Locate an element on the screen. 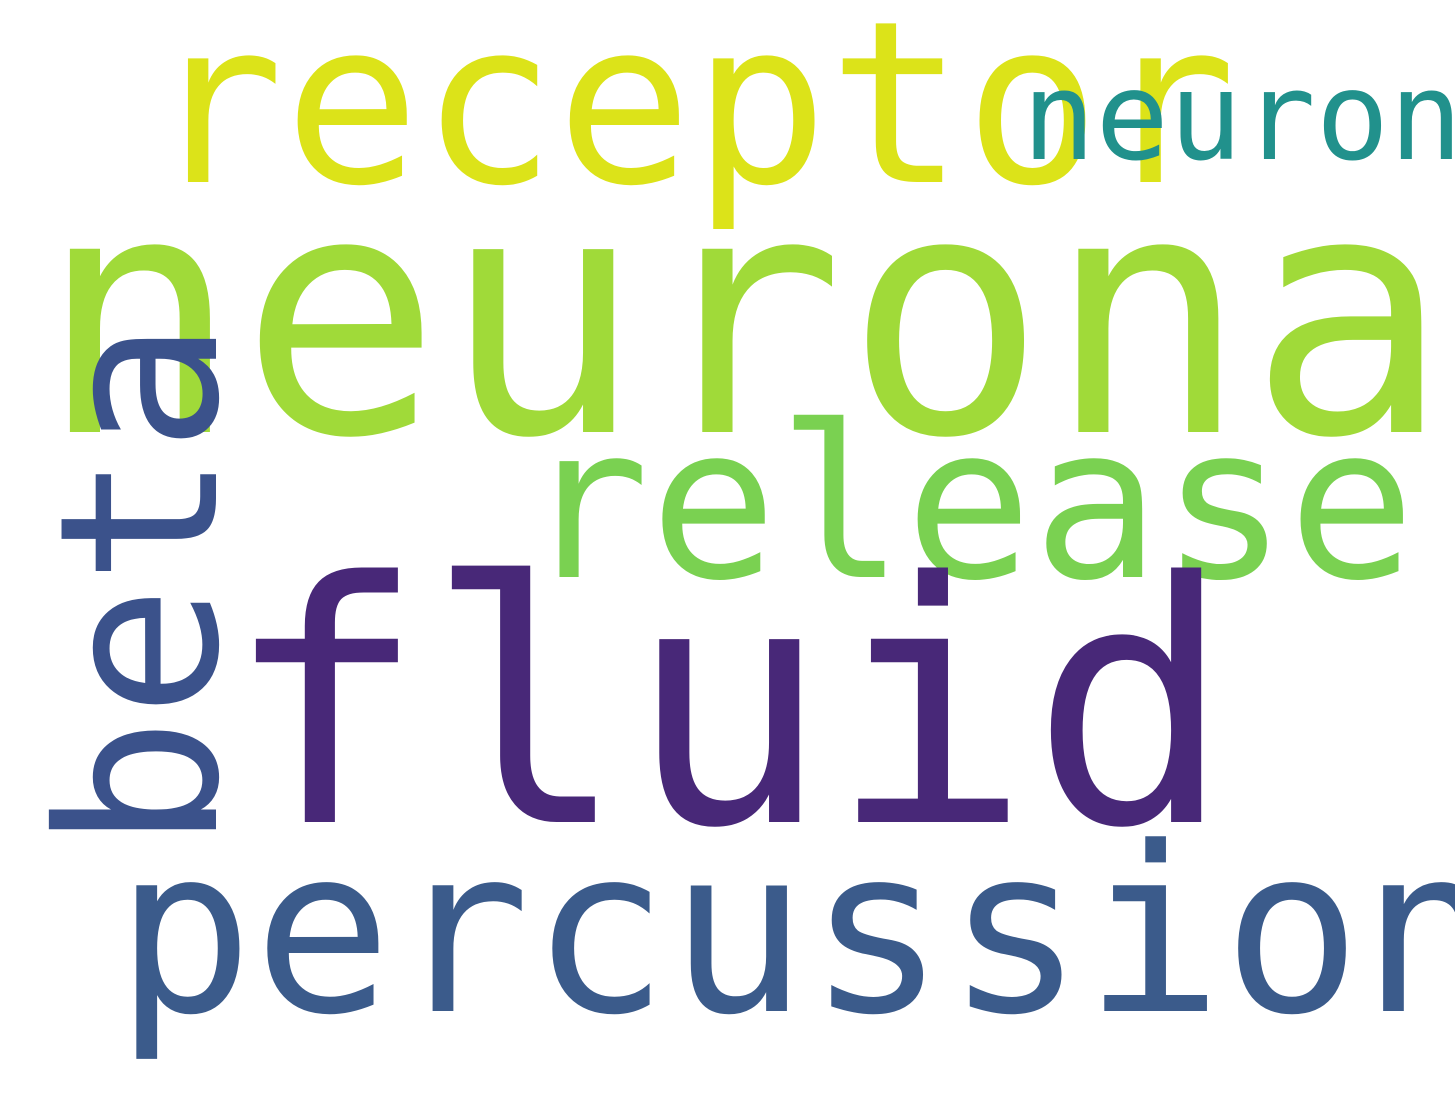  word-neuron: neuron is located at coordinates (1238, 117).